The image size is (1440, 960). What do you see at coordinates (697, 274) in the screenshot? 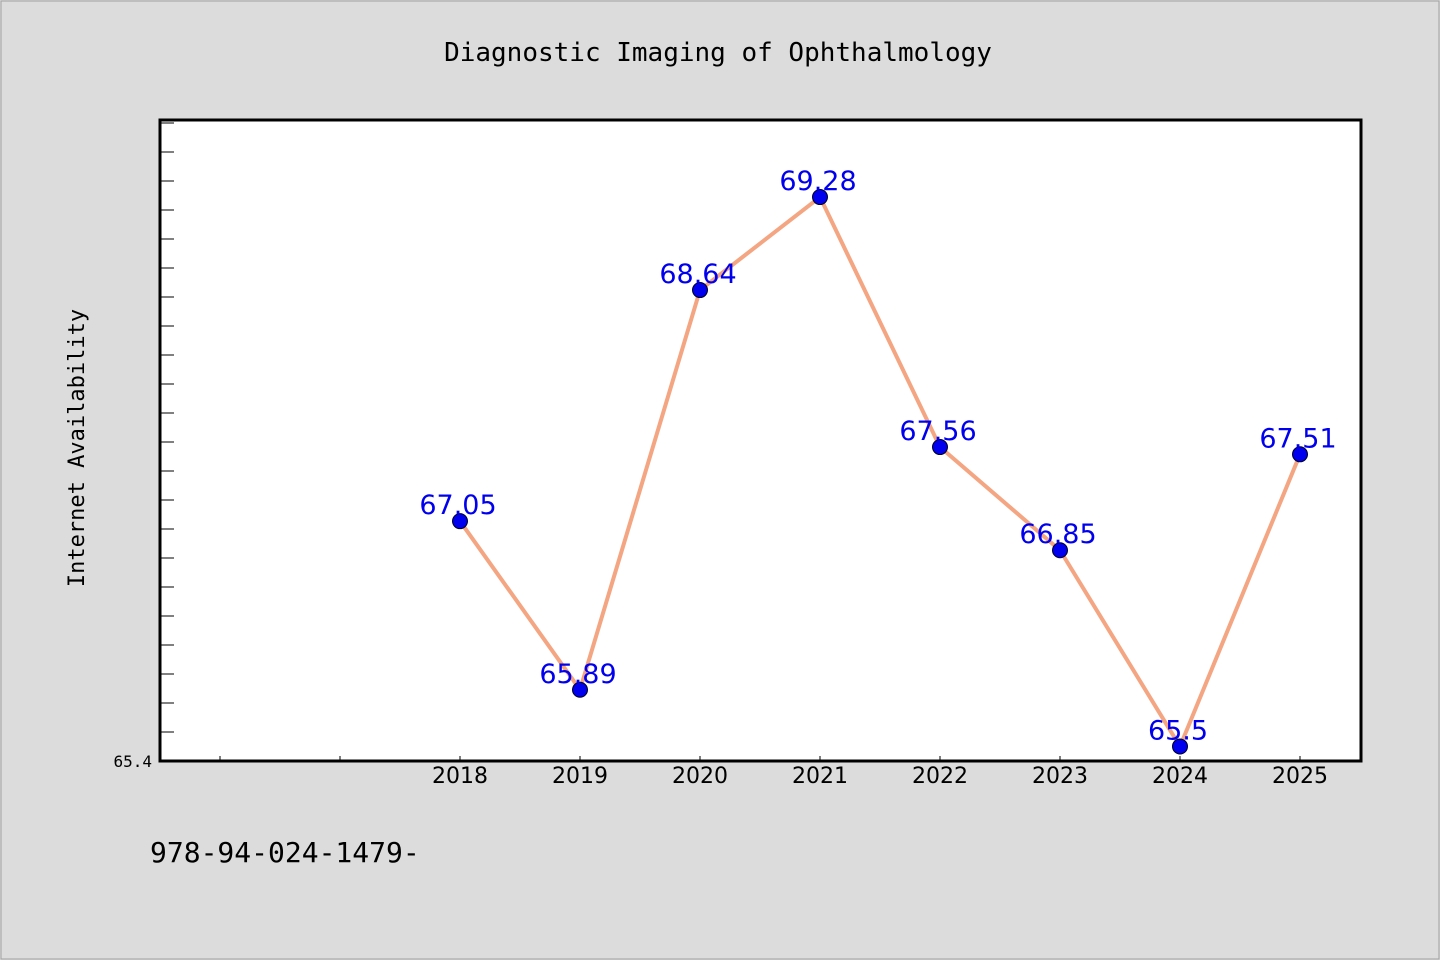
I see `data-label: 68.64` at bounding box center [697, 274].